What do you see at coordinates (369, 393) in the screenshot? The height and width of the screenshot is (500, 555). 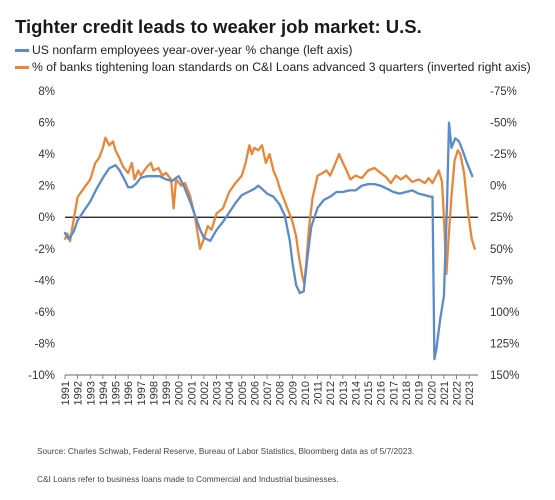 I see `x-tick-label: 2015` at bounding box center [369, 393].